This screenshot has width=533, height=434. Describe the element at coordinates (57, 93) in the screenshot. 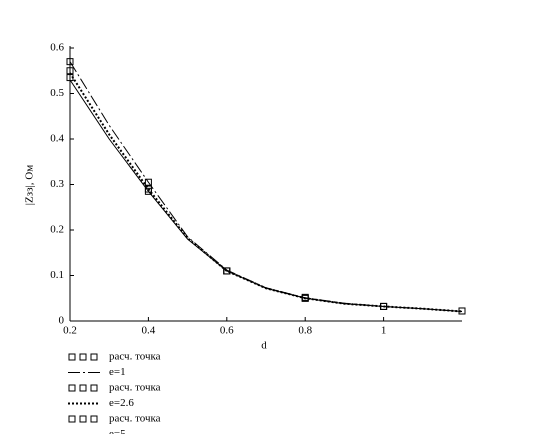

I see `y-tick-label: 0.5` at that location.